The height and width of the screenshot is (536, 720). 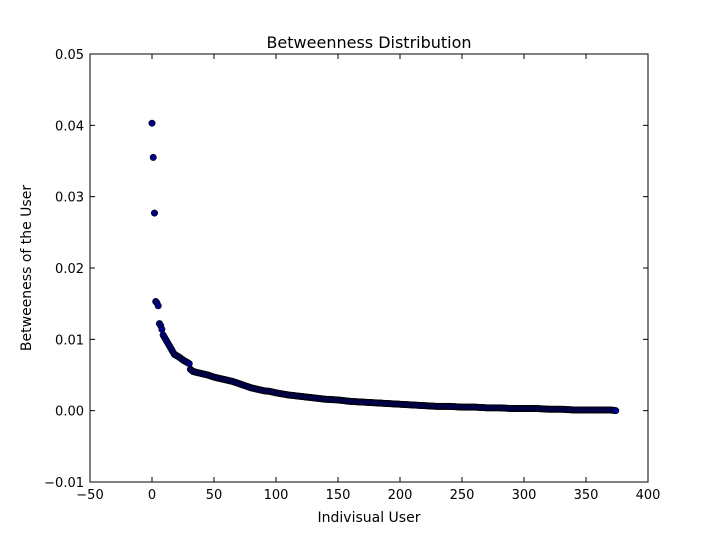 What do you see at coordinates (69, 198) in the screenshot?
I see `y-tick-label: 0.03` at bounding box center [69, 198].